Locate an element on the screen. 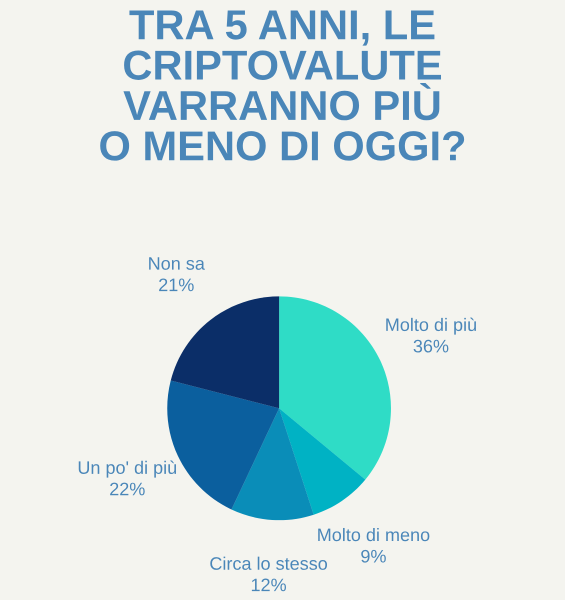  data-label: 9% is located at coordinates (373, 556).